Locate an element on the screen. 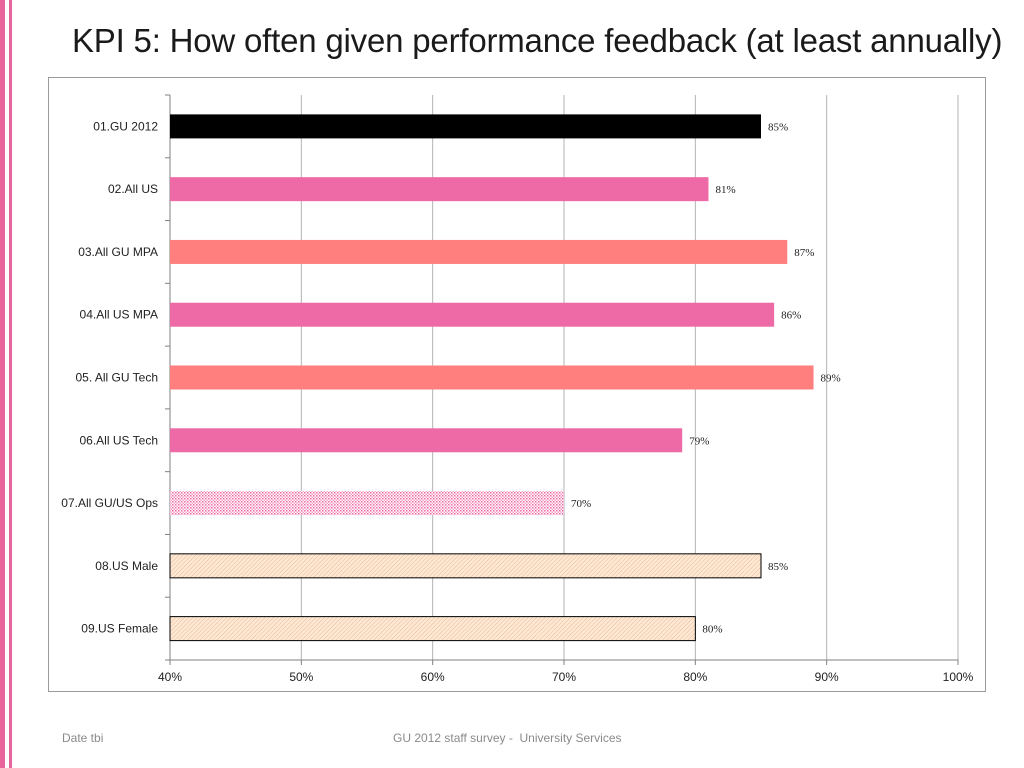 This screenshot has height=768, width=1024. data-label: 70% is located at coordinates (581, 504).